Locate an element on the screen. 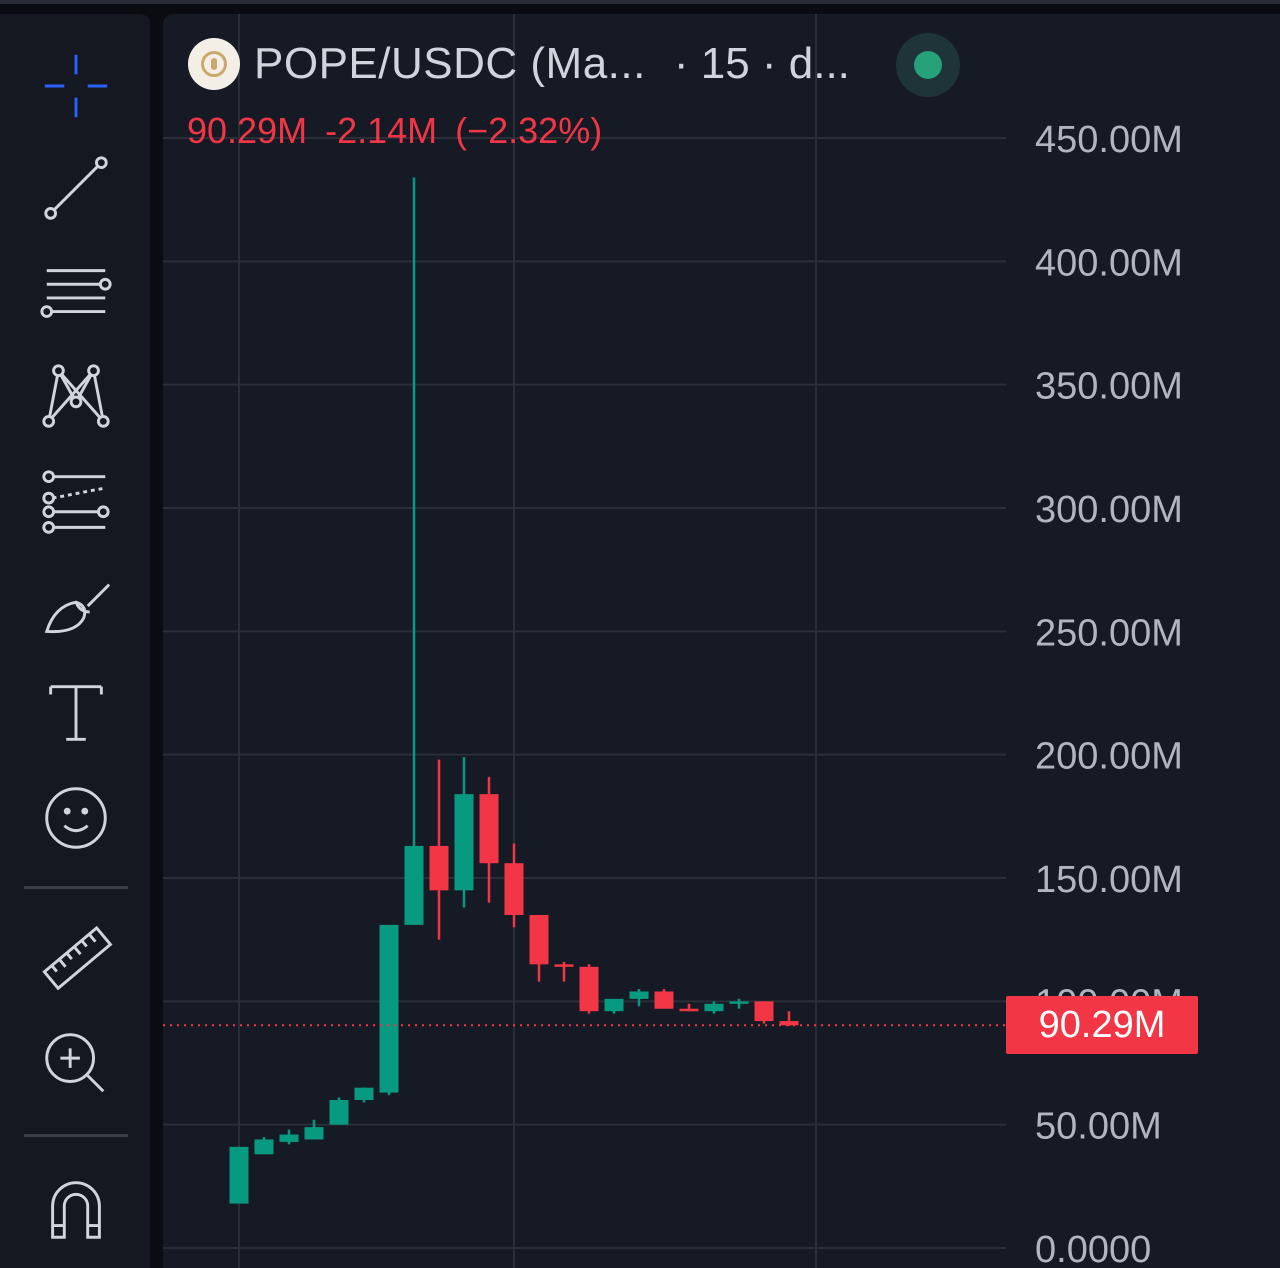 The image size is (1280, 1268). pope-coin-logo is located at coordinates (214, 64).